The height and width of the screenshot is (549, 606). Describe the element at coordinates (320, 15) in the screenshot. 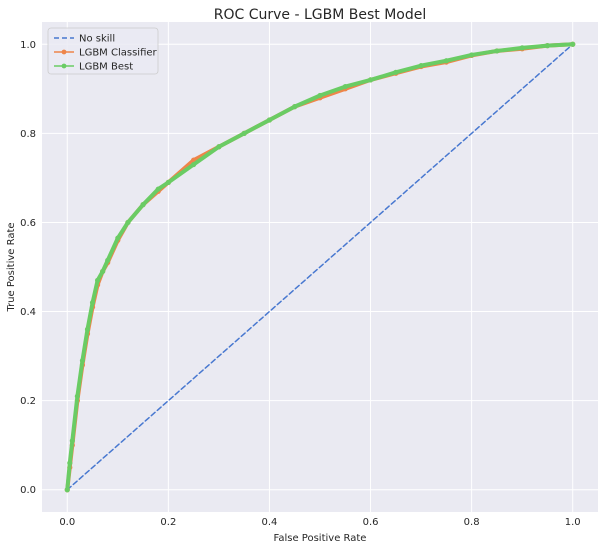

I see `chart-title: ROC Curve - LGBM Best Model` at that location.